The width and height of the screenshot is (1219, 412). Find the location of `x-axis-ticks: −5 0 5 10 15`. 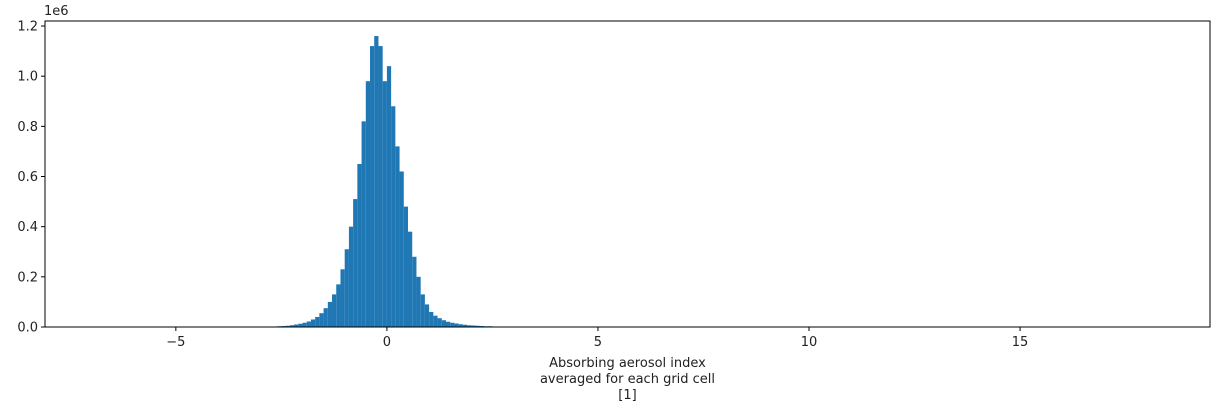

x-axis-ticks: −5 0 5 10 15 is located at coordinates (597, 338).